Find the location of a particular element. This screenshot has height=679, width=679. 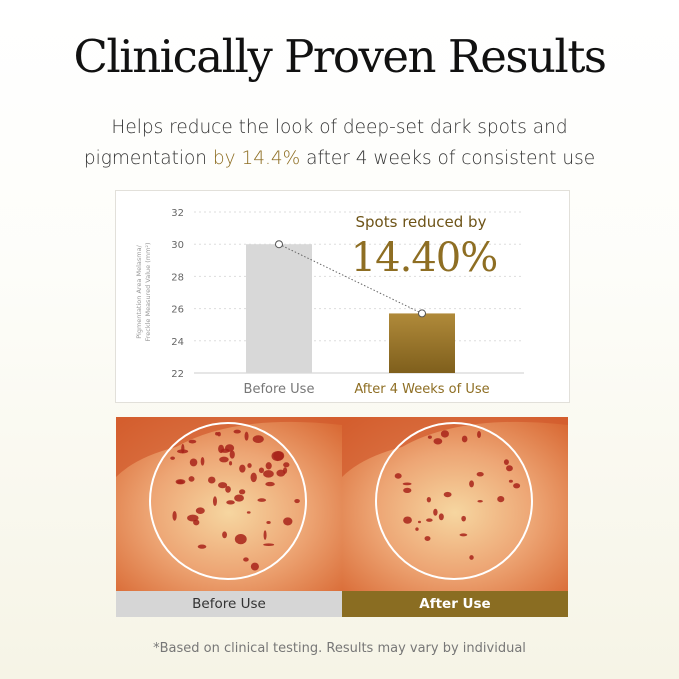

x-tick-label: Before Use is located at coordinates (279, 389).